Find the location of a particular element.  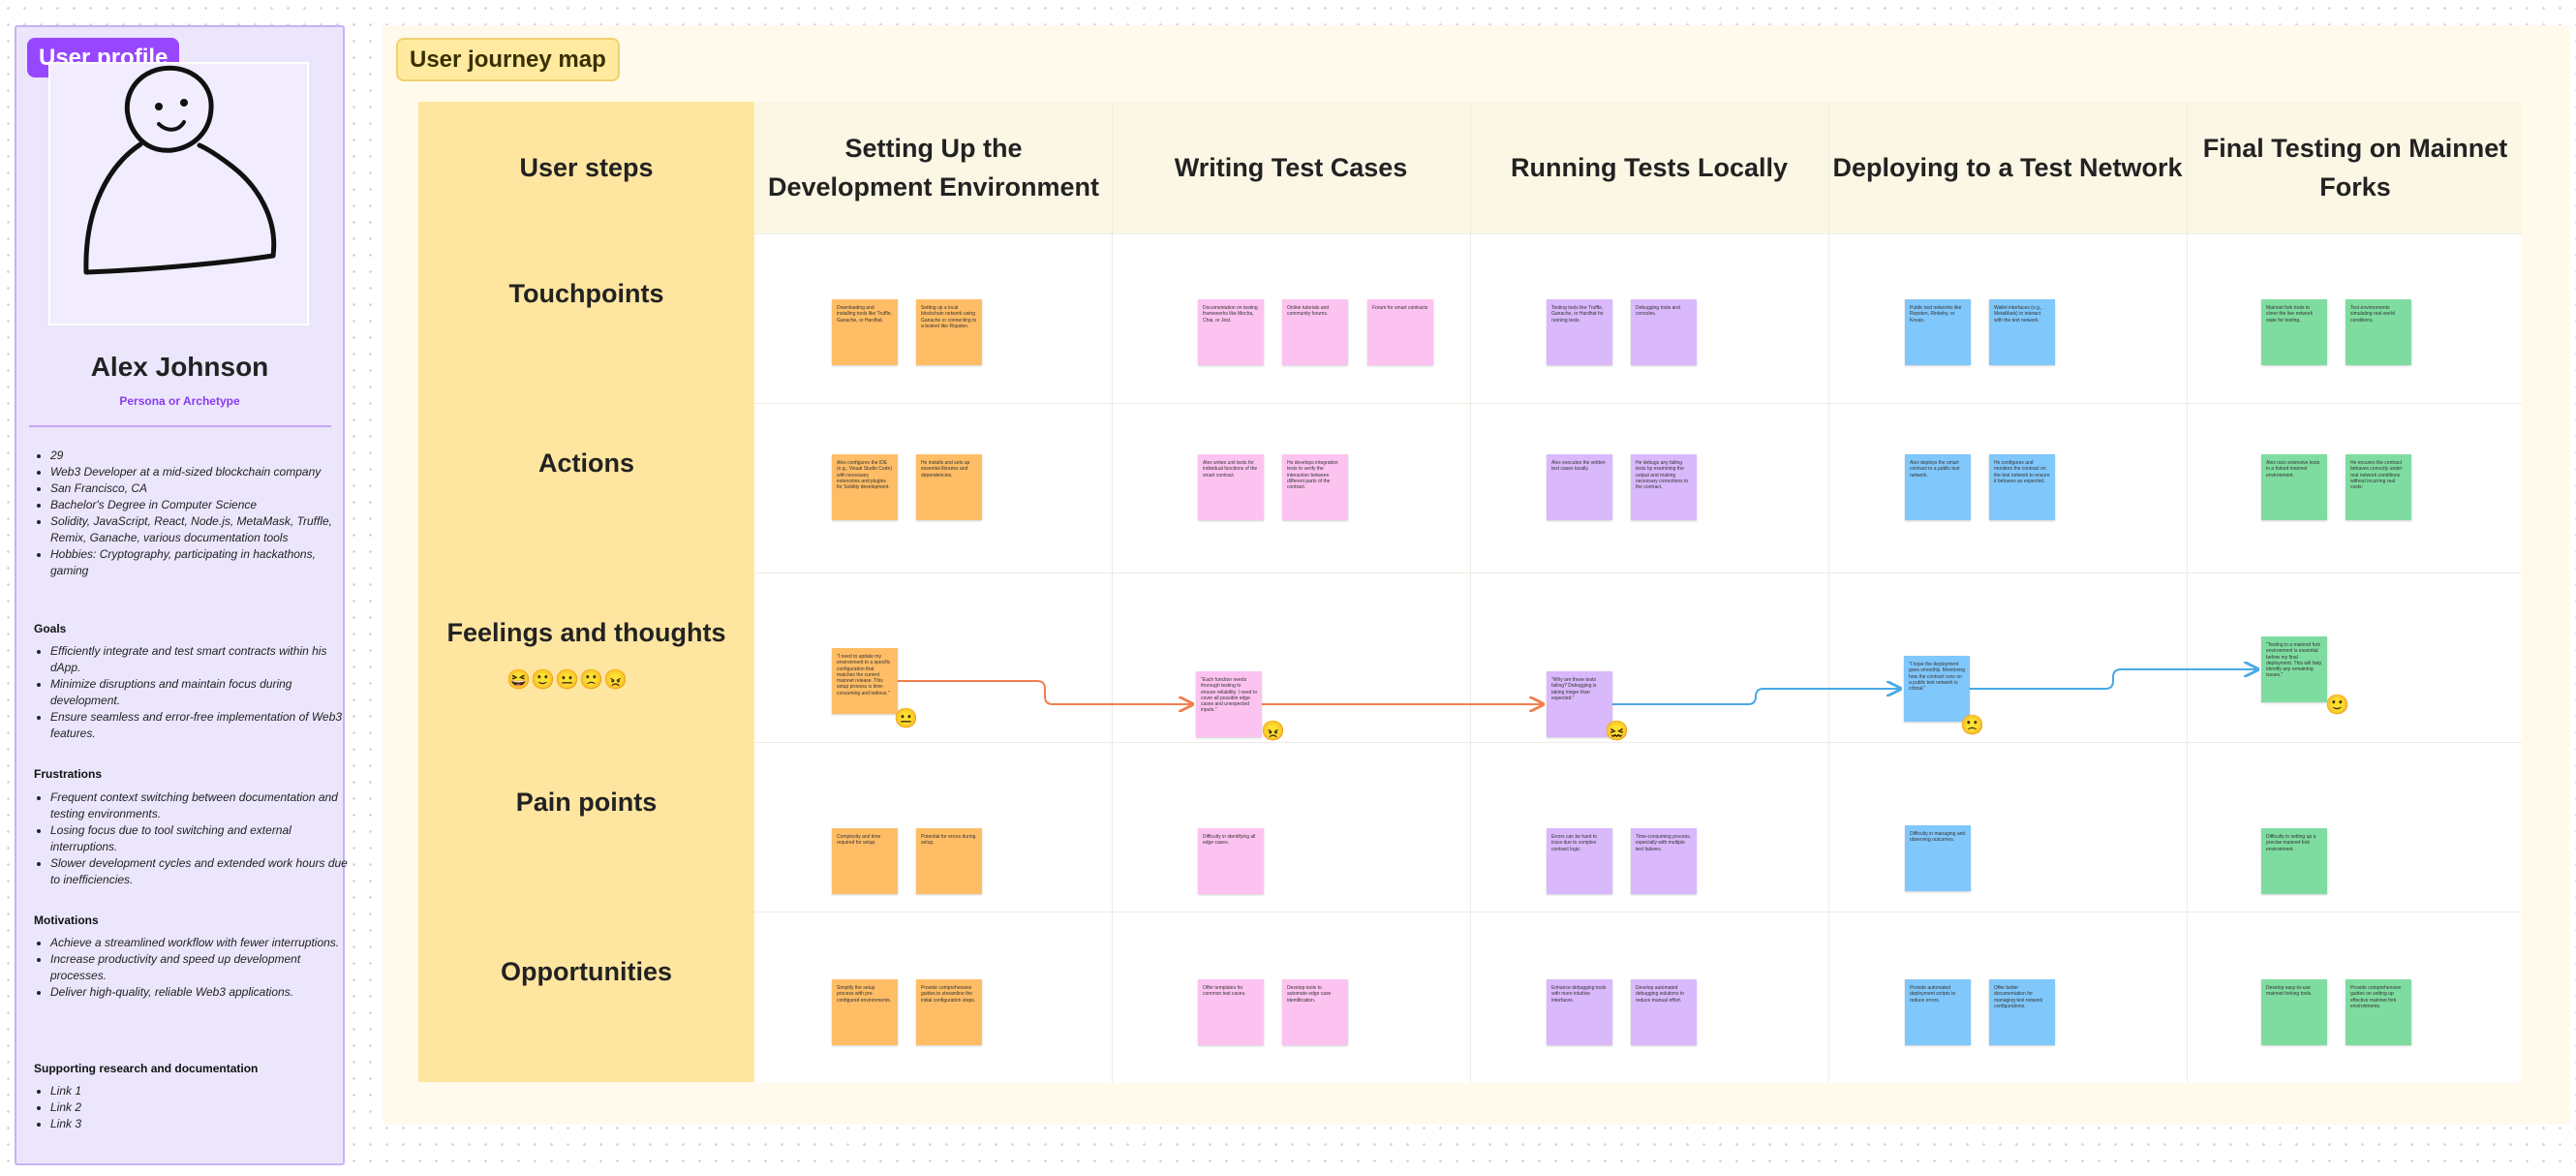

persona-role: Persona or Archetype is located at coordinates (179, 401).